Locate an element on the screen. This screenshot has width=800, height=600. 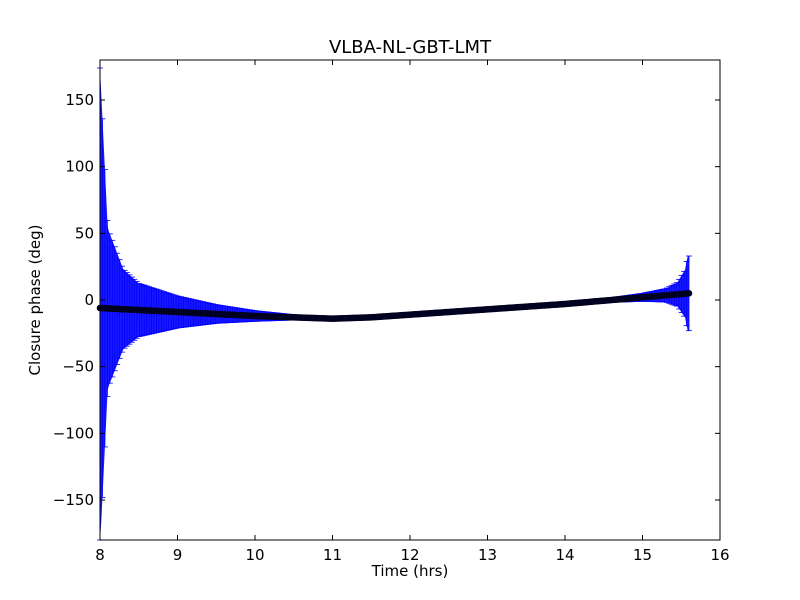
marker-group is located at coordinates (394, 306).